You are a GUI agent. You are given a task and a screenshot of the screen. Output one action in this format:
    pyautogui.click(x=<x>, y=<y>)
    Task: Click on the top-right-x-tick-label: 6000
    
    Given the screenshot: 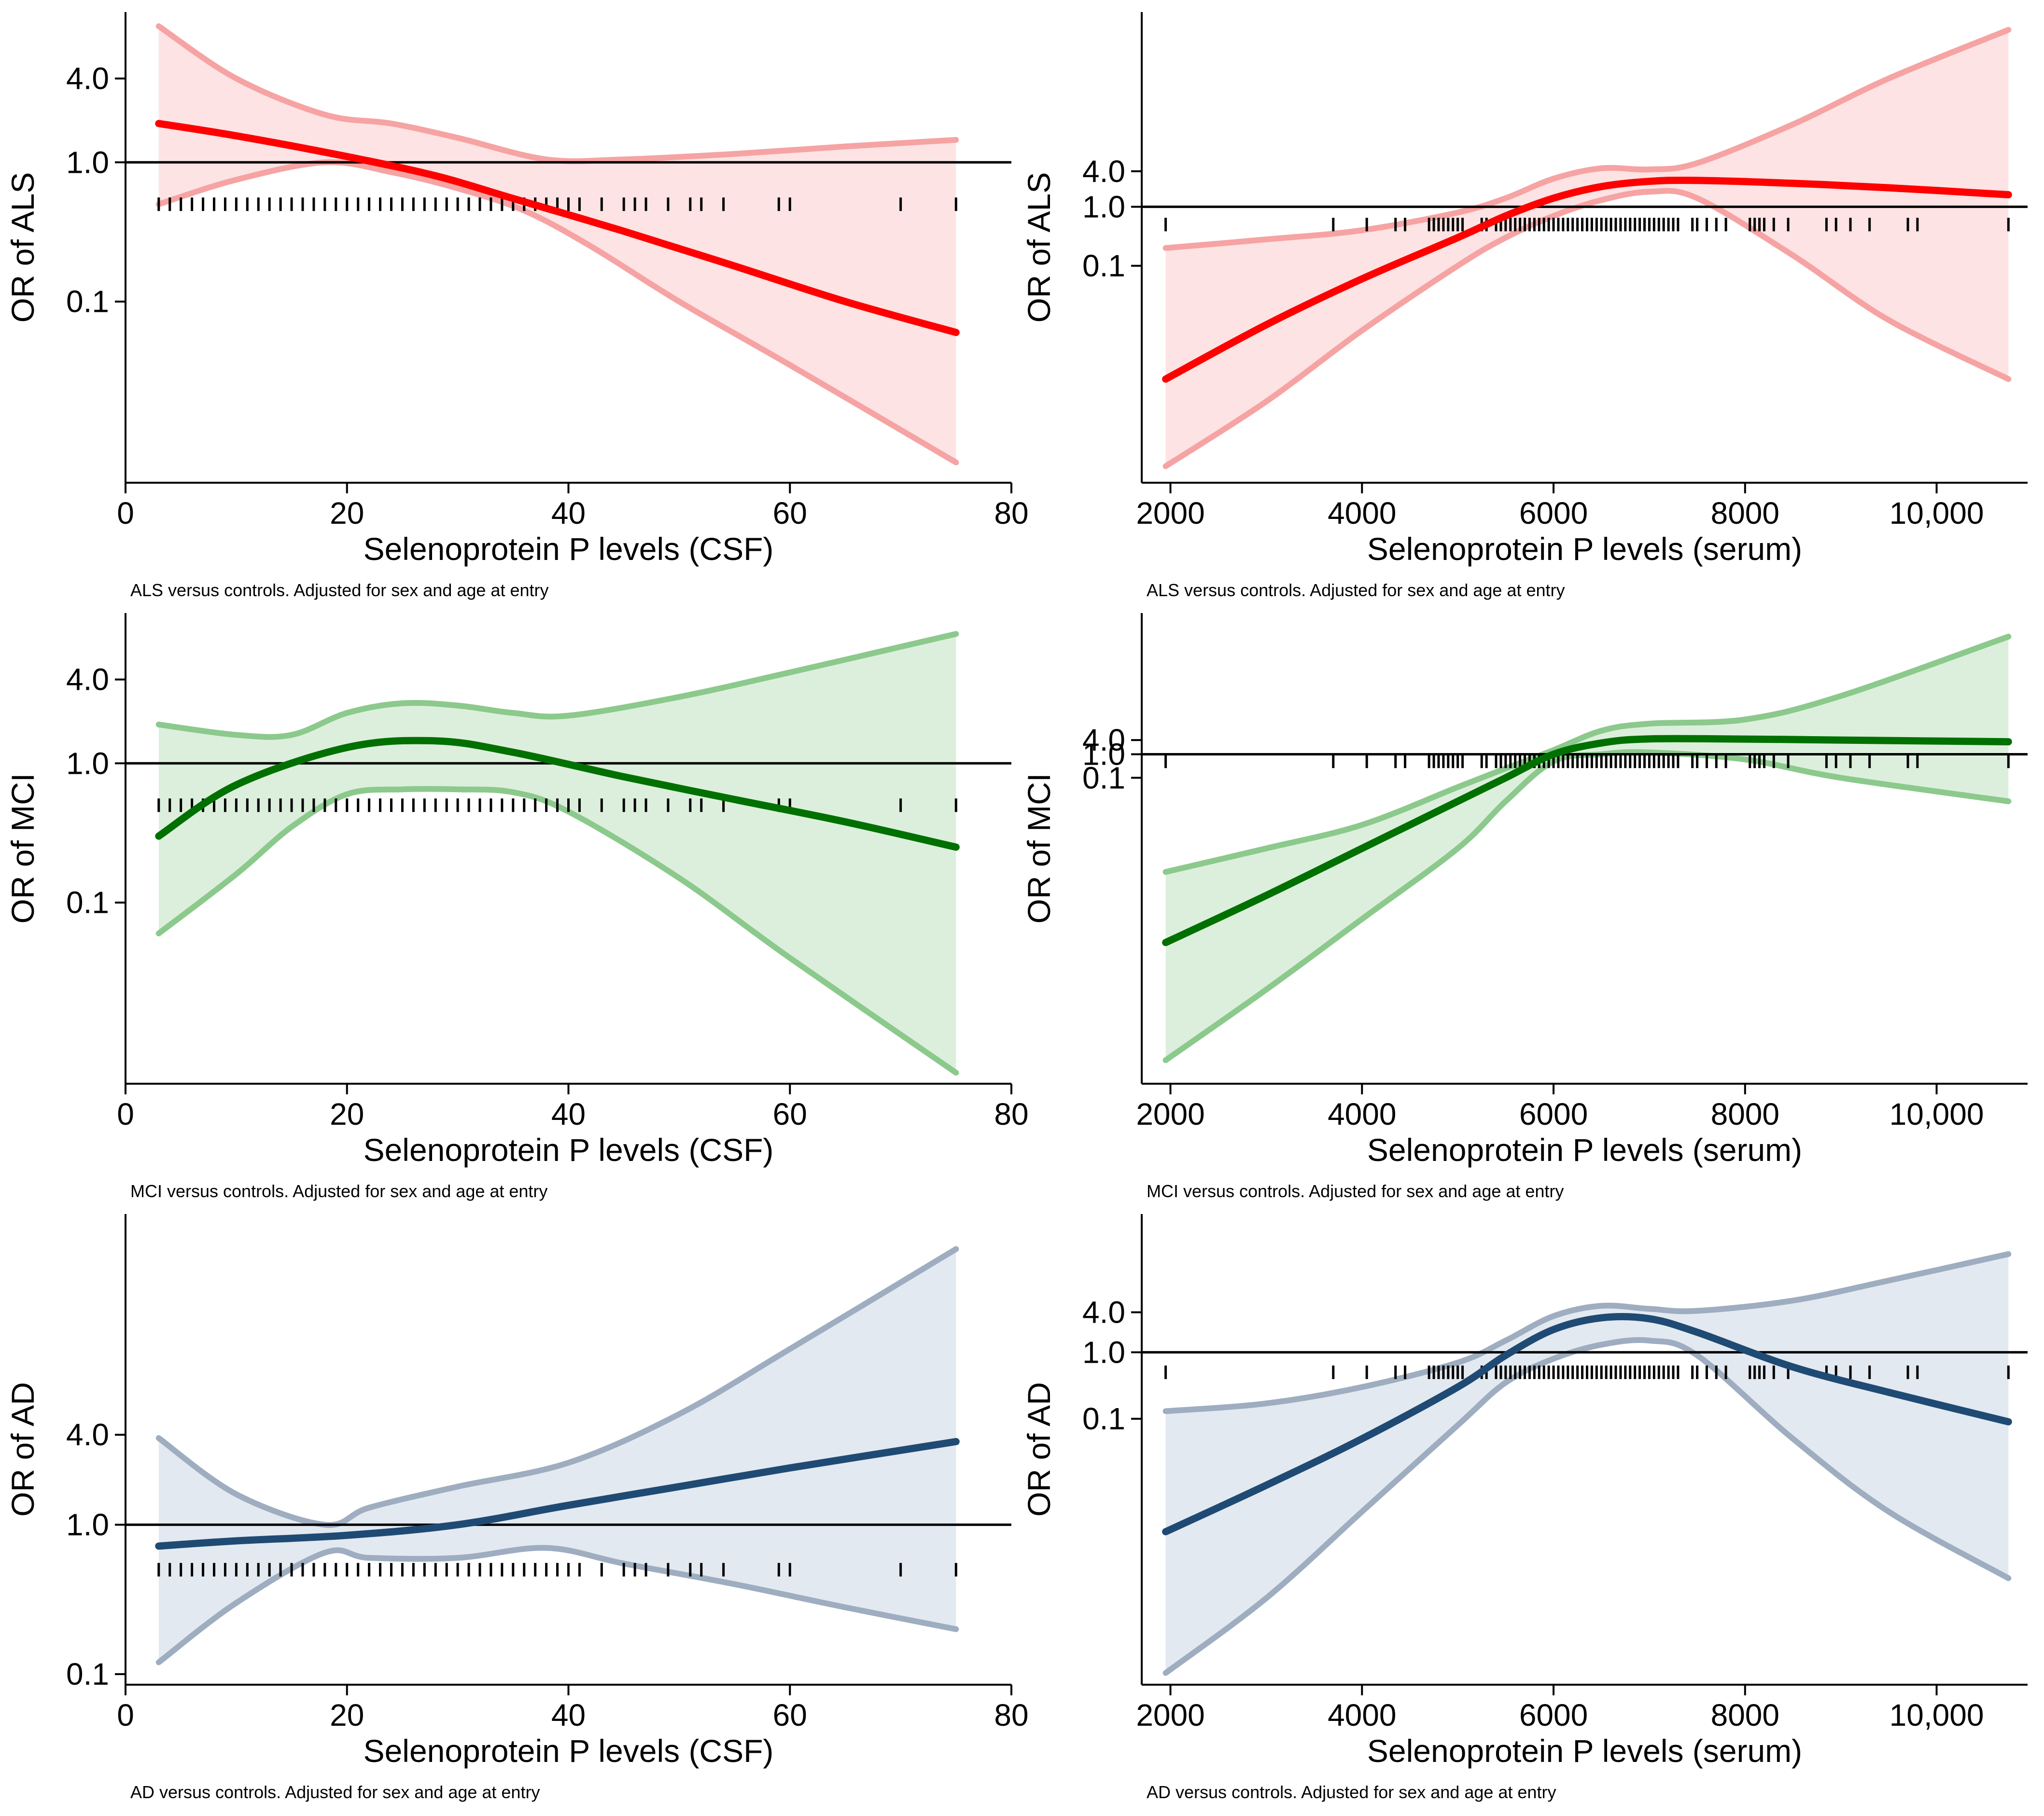 What is the action you would take?
    pyautogui.click(x=1554, y=513)
    